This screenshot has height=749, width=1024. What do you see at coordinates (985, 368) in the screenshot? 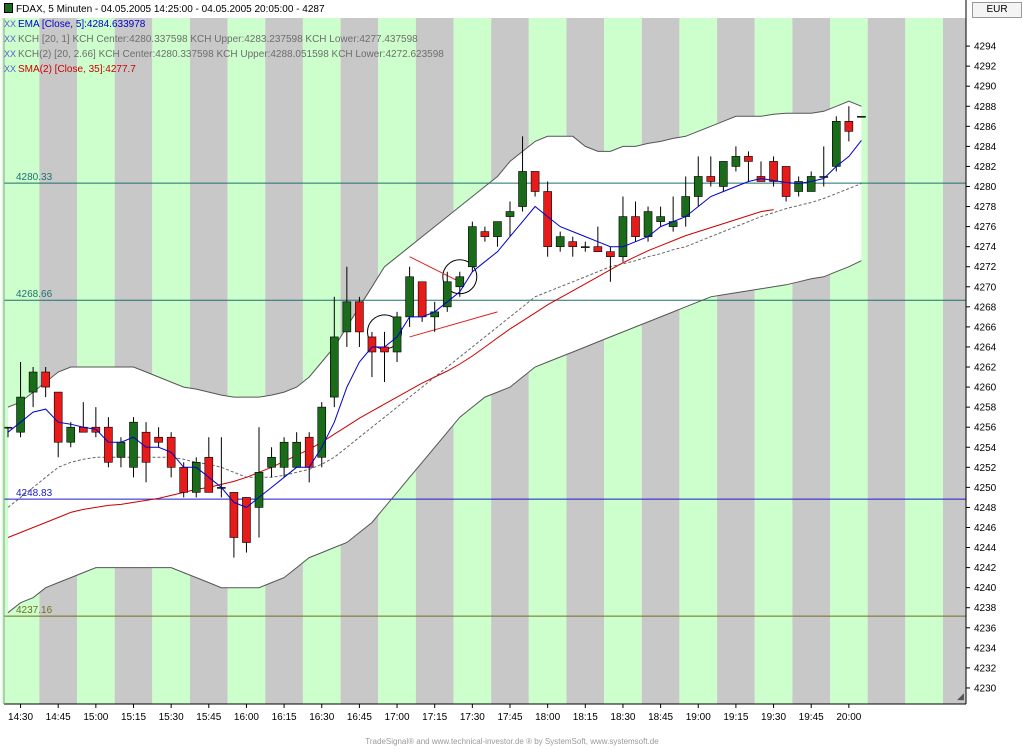
I see `price-tick-label: 4262` at bounding box center [985, 368].